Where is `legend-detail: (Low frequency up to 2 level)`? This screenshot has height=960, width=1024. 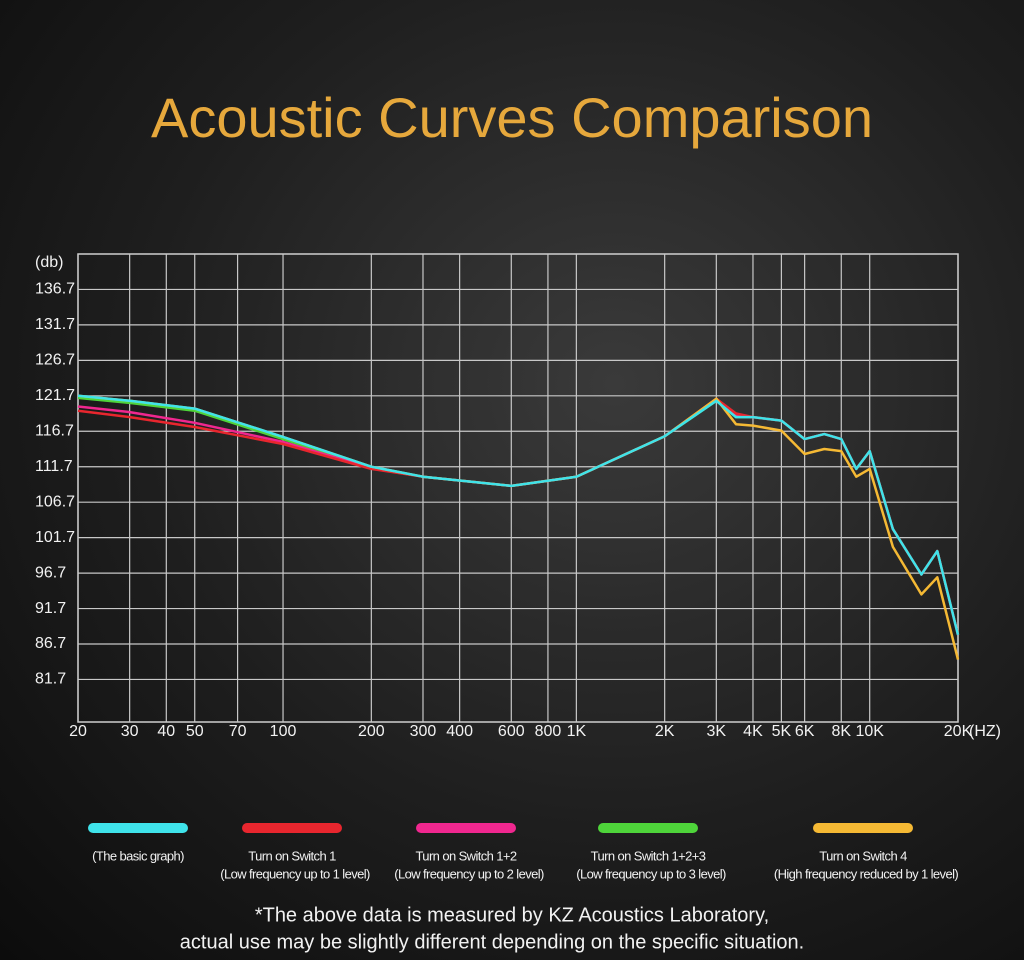 legend-detail: (Low frequency up to 2 level) is located at coordinates (469, 873).